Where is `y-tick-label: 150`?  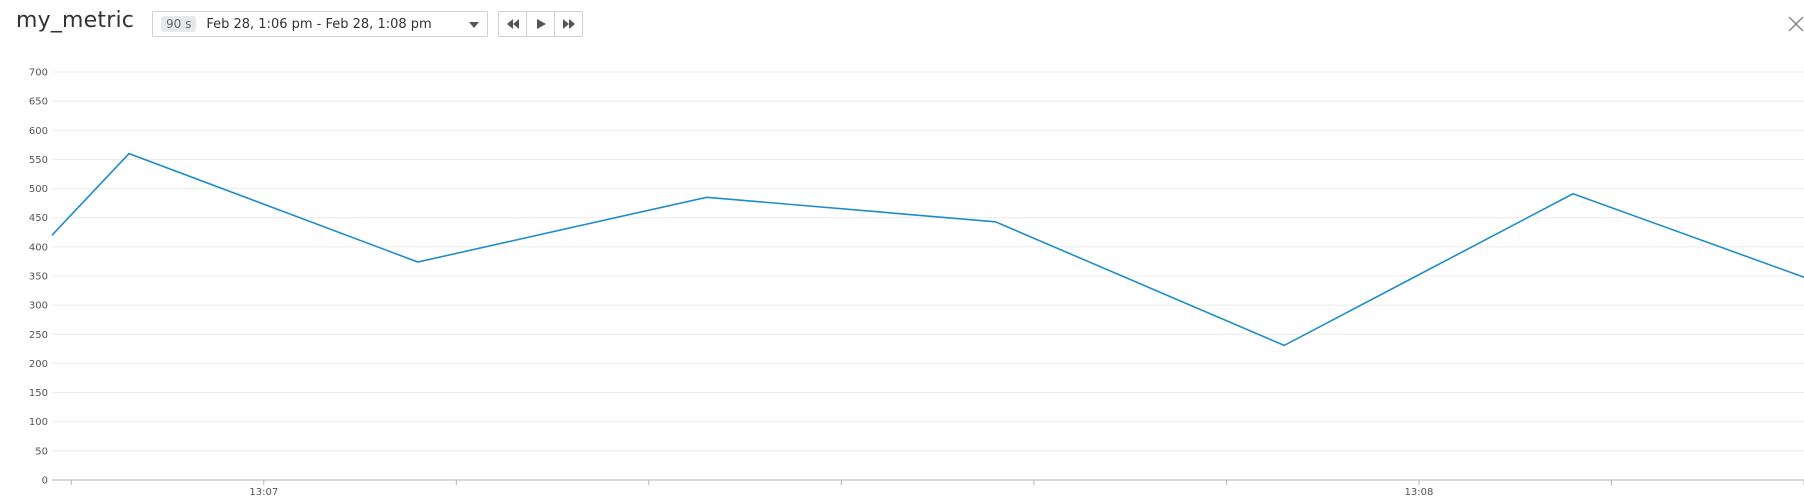 y-tick-label: 150 is located at coordinates (38, 393).